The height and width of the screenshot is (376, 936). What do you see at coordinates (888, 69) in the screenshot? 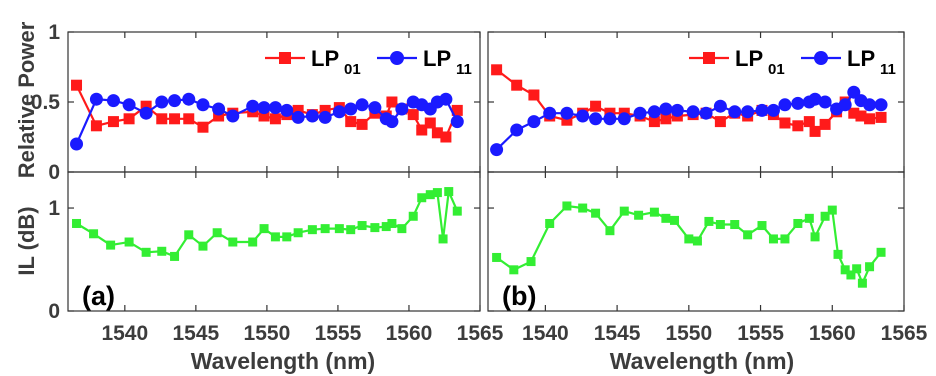
I see `panel-b-legend-subscript: 11` at bounding box center [888, 69].